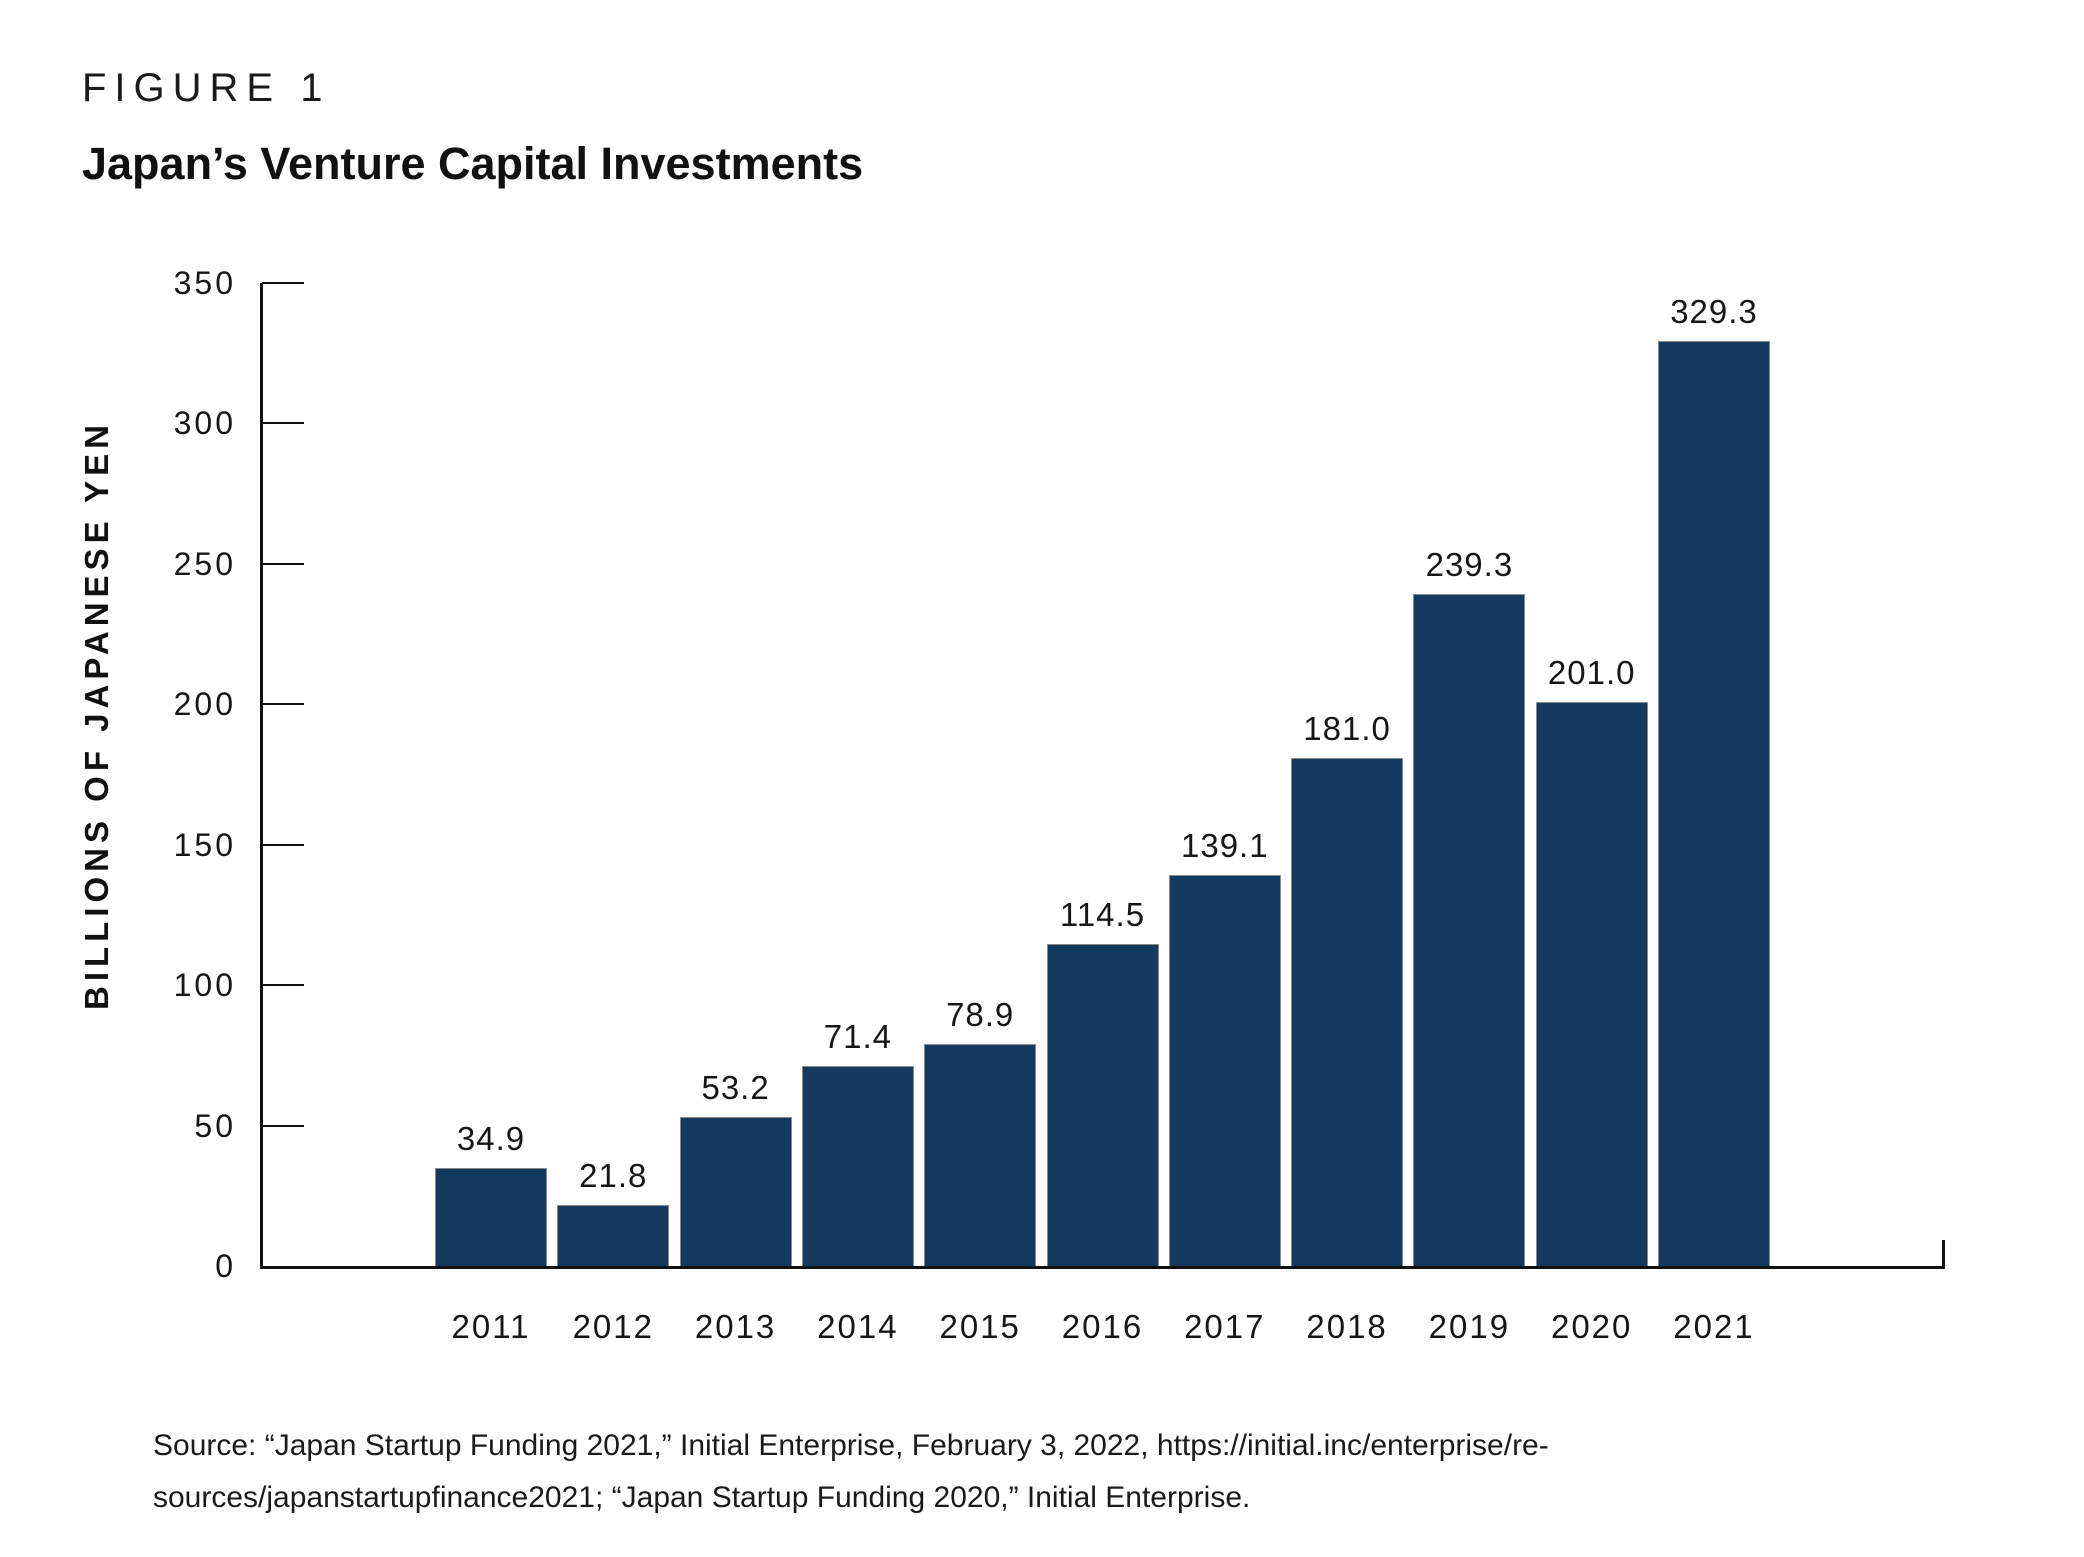 The image size is (2084, 1557). I want to click on x-tick-label-2013: 2013, so click(735, 1326).